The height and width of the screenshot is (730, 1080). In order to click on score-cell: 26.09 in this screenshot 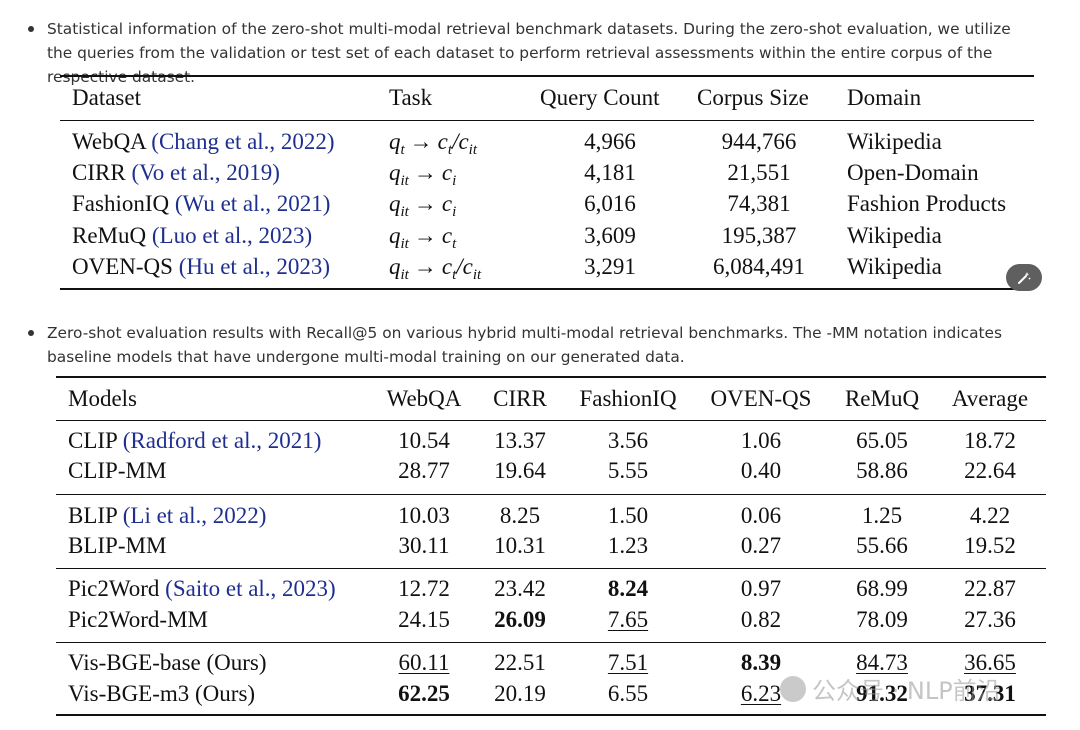, I will do `click(520, 620)`.